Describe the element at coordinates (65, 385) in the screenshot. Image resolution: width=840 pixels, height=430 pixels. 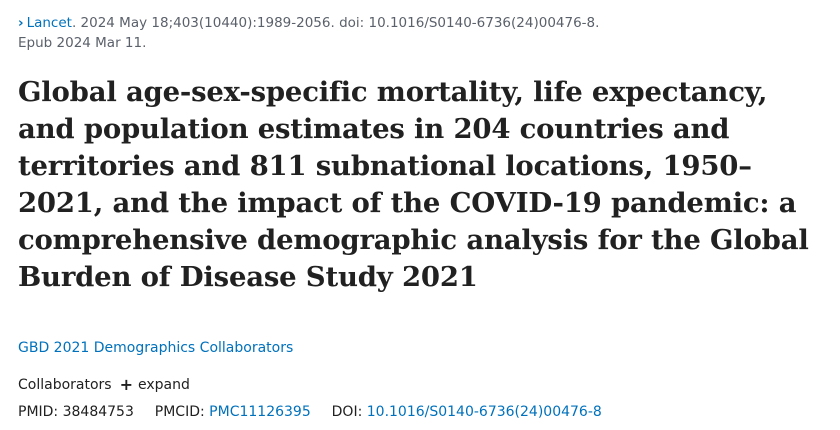
I see `collaborators-label: Collaborators` at that location.